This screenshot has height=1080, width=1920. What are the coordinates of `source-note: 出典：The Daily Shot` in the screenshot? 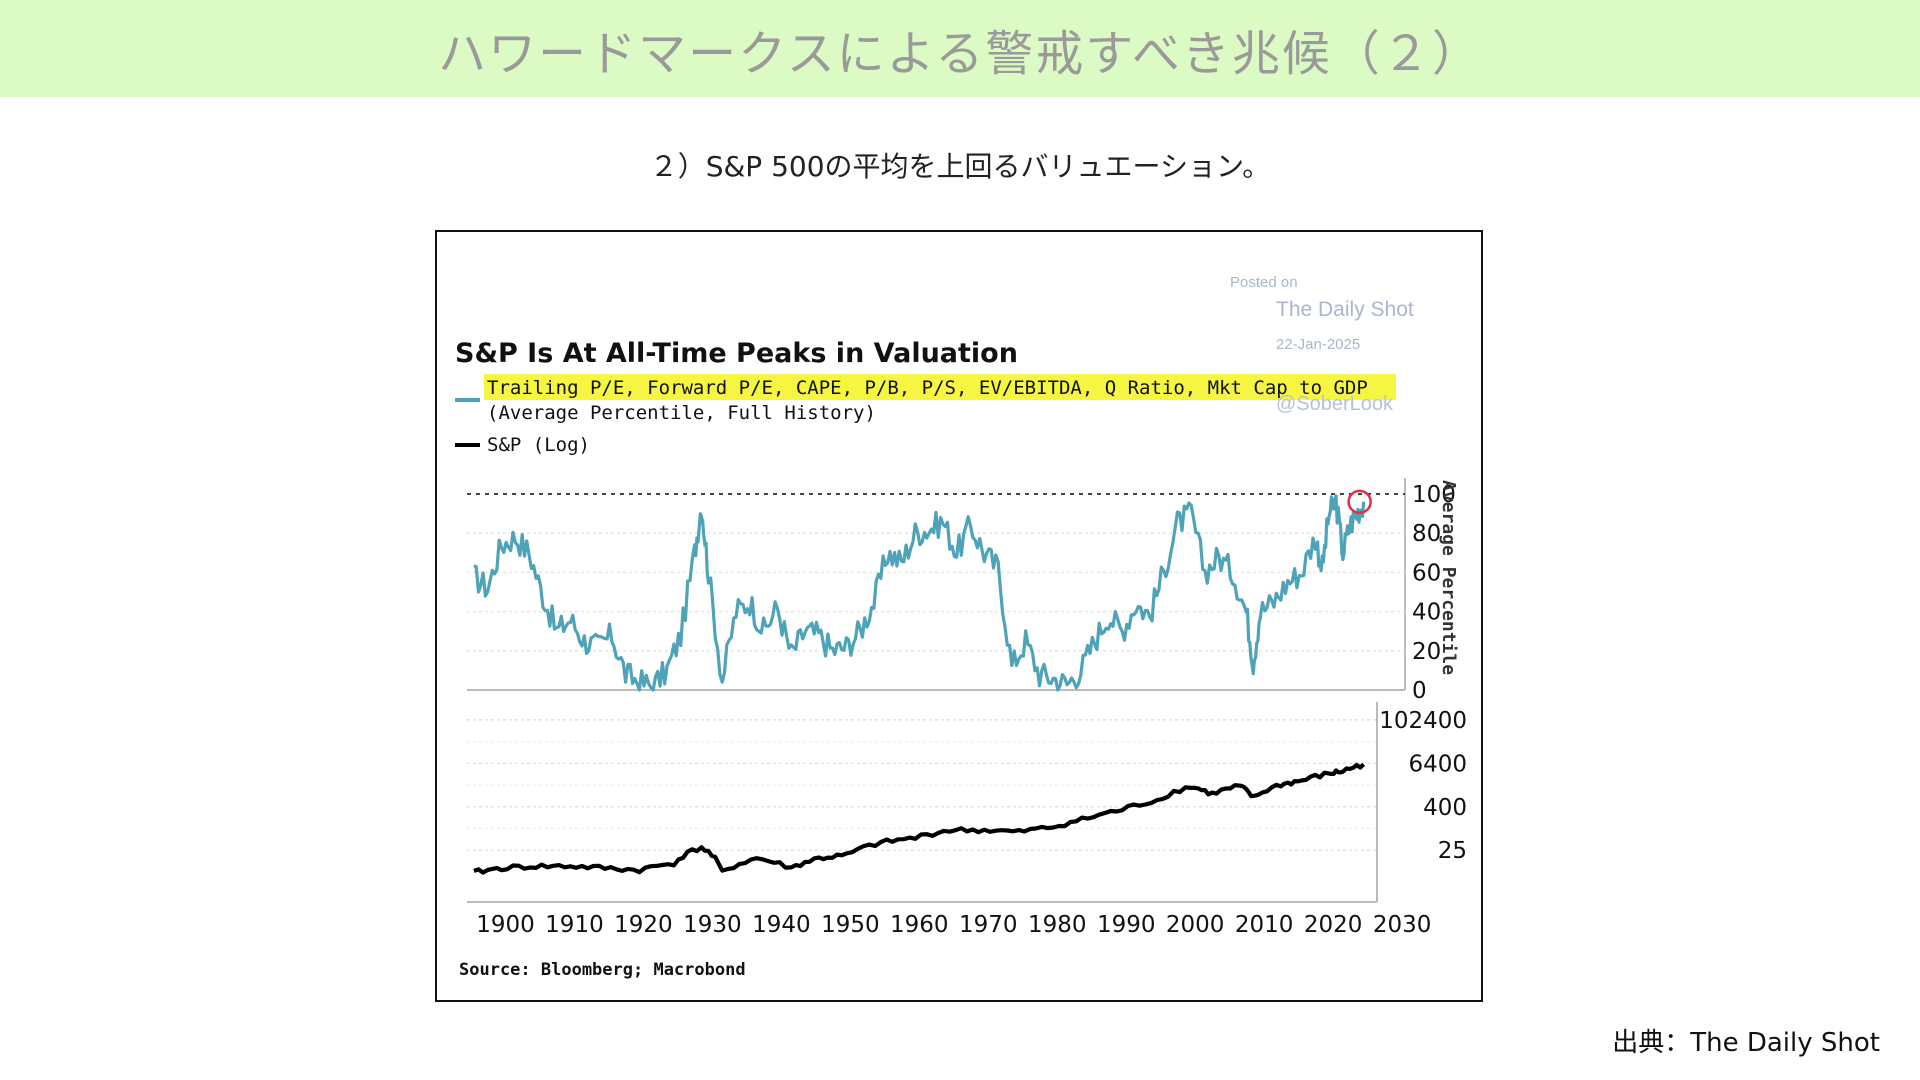 It's located at (1746, 1043).